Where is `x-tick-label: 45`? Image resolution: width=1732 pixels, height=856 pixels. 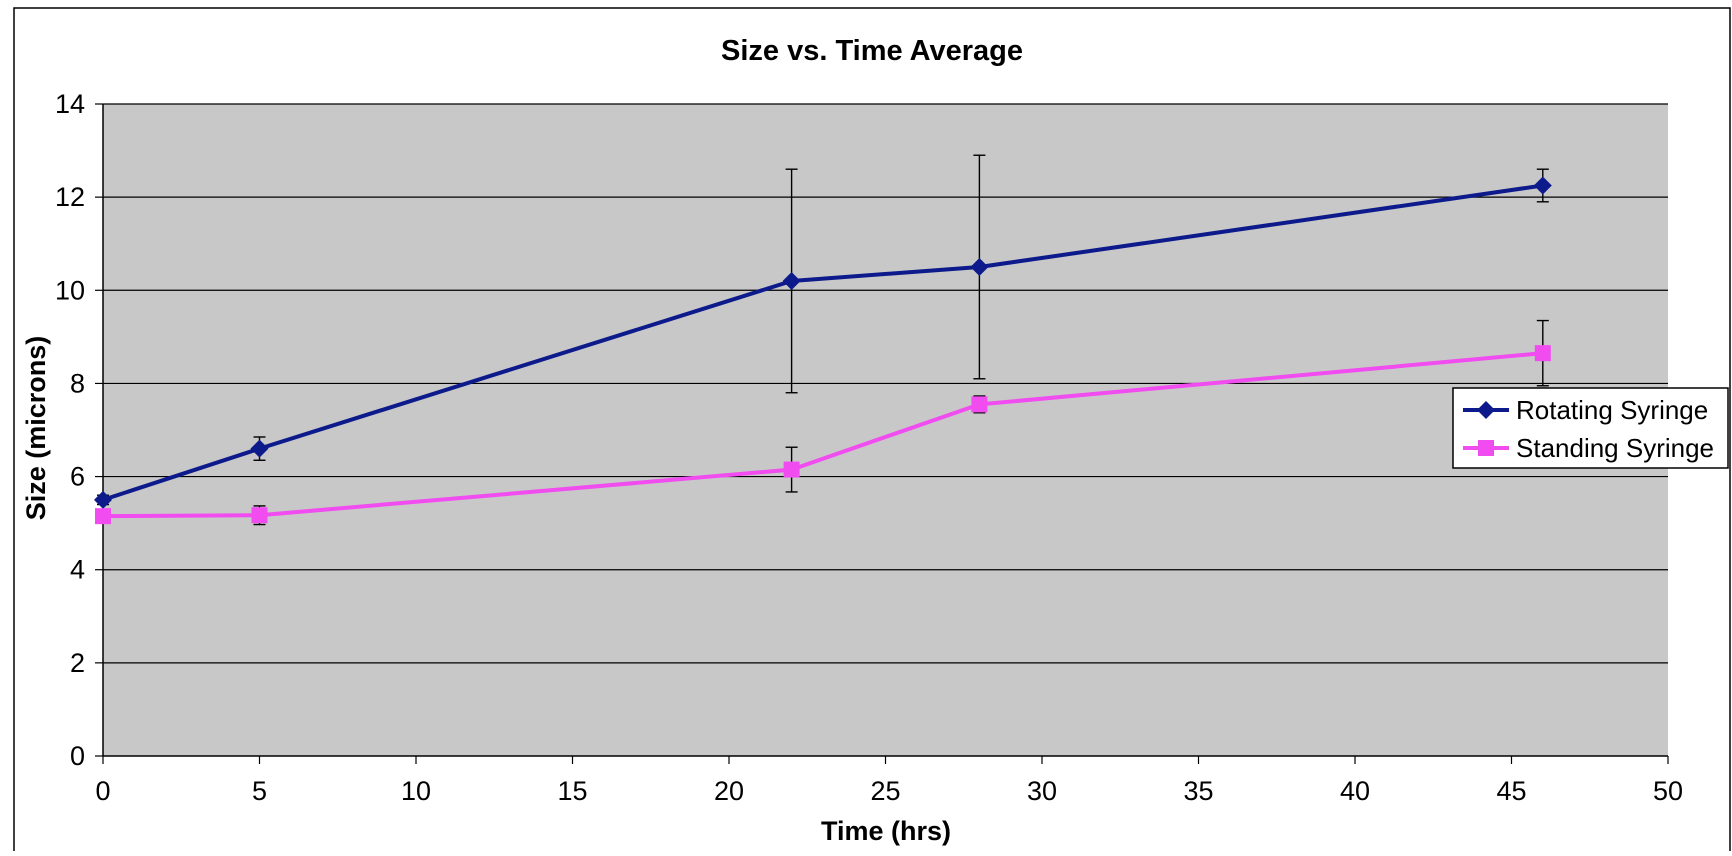
x-tick-label: 45 is located at coordinates (1511, 791).